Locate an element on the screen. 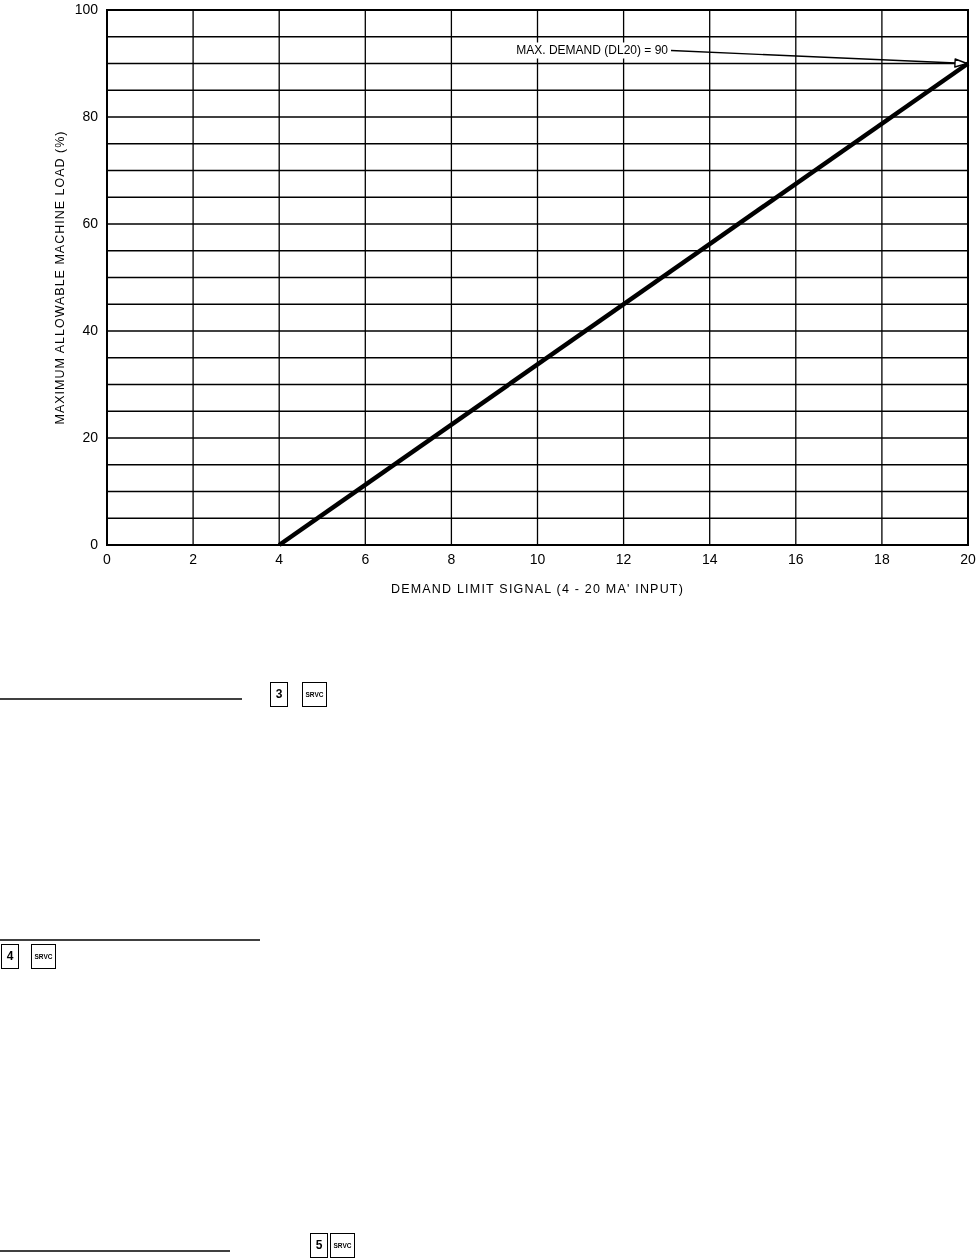 The width and height of the screenshot is (979, 1260). x-tick-label: 0 is located at coordinates (107, 558).